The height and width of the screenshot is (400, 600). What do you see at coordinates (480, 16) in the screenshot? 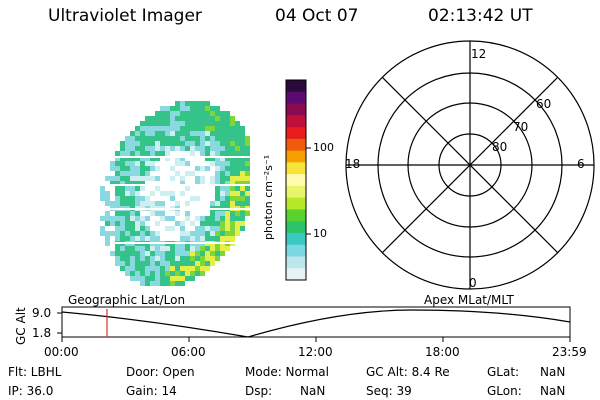
I see `time-label: 02:13:42 UT` at bounding box center [480, 16].